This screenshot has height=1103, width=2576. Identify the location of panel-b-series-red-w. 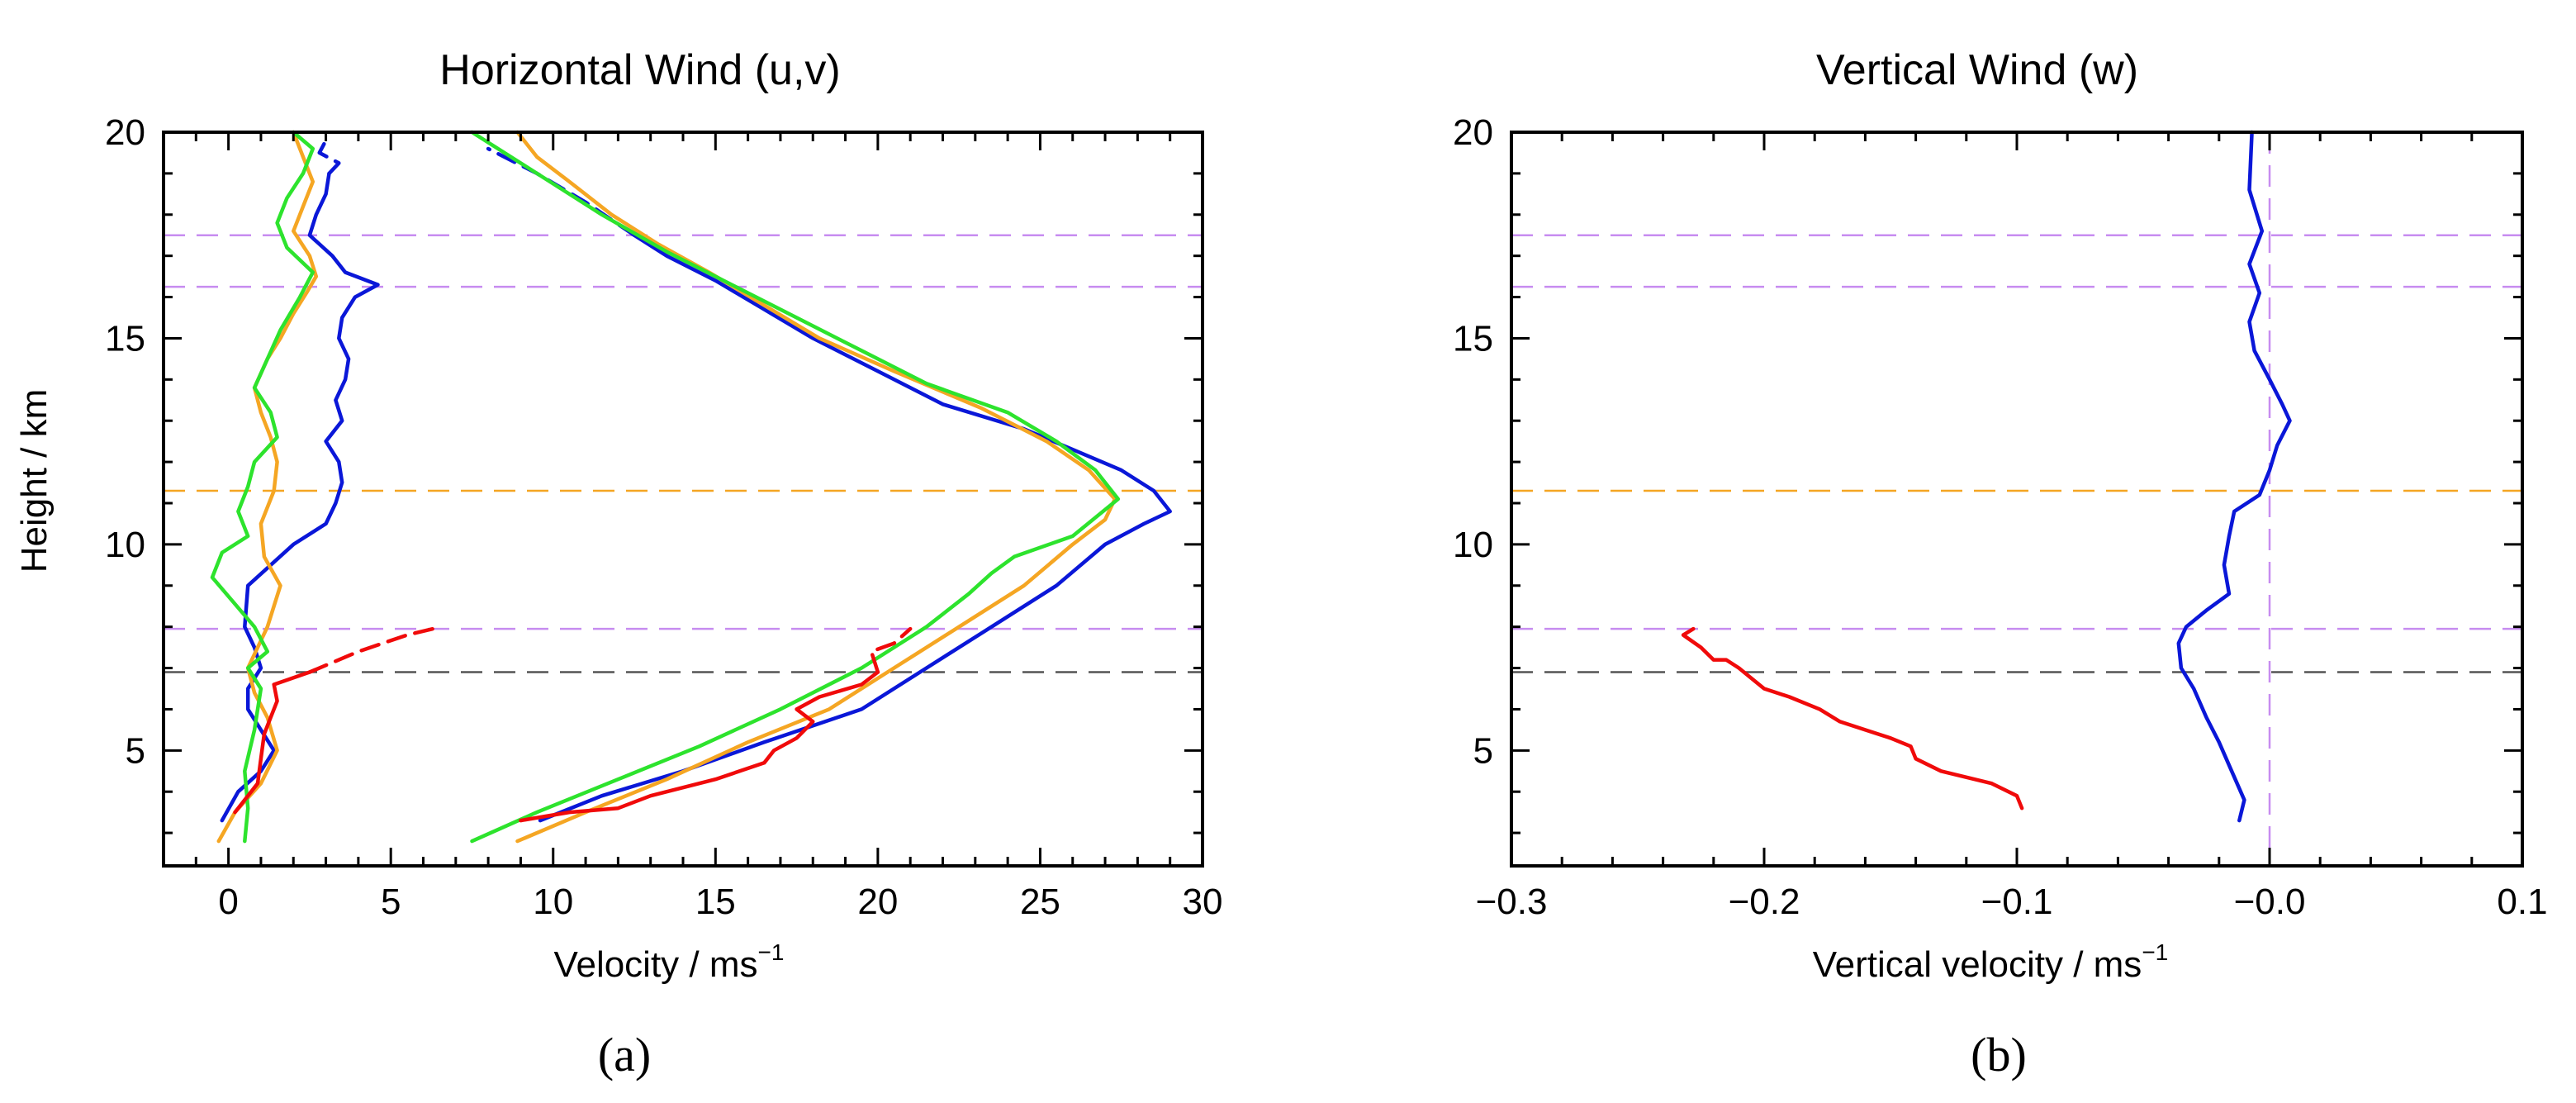
(1852, 718).